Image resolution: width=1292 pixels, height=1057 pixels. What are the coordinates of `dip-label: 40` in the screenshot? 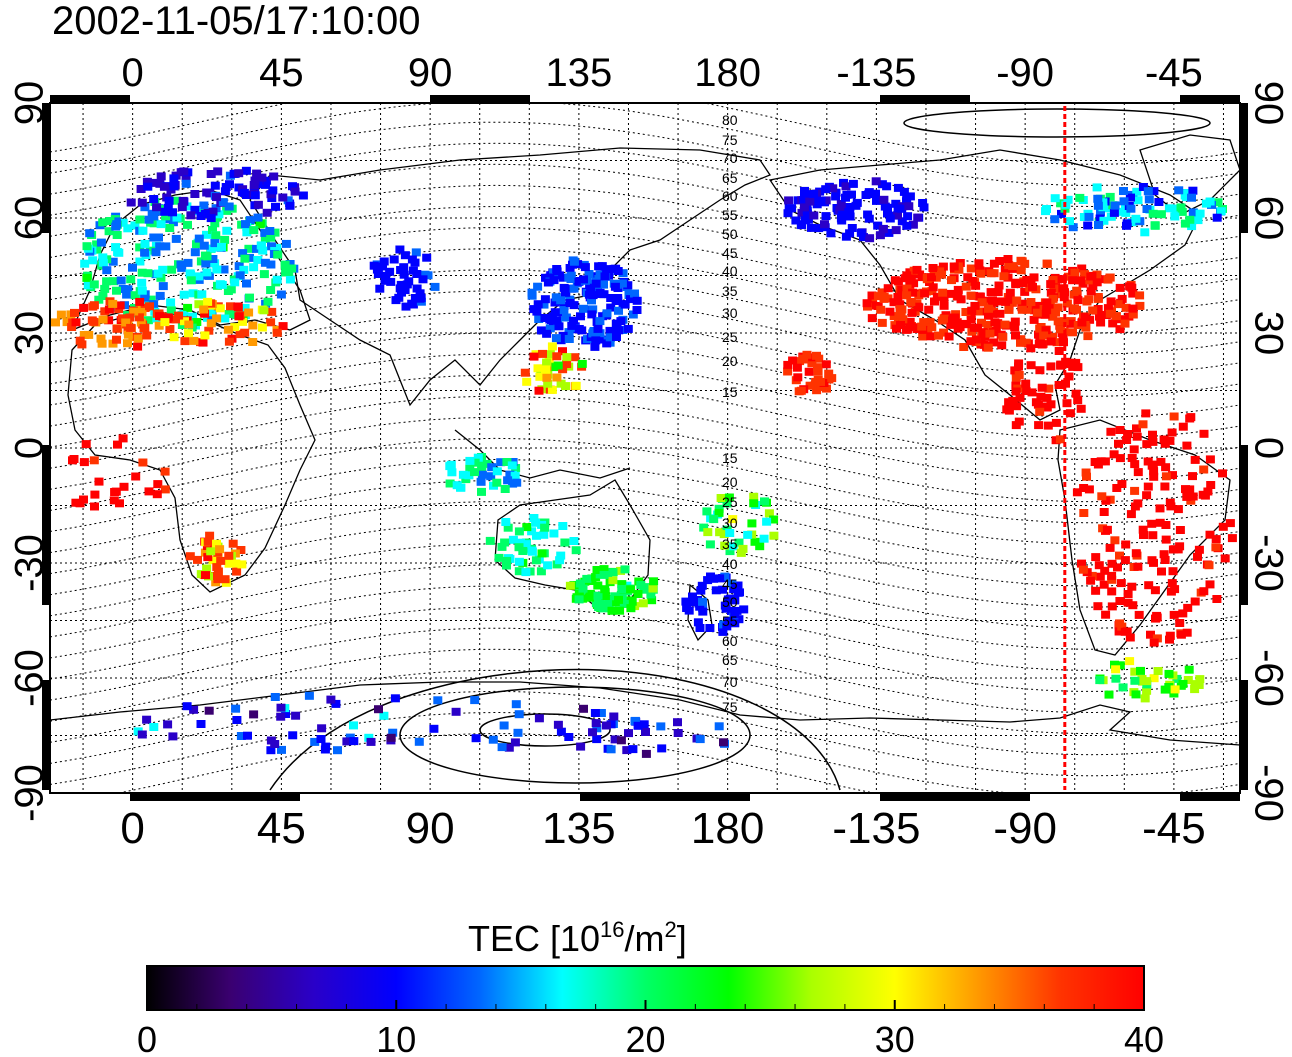 It's located at (730, 271).